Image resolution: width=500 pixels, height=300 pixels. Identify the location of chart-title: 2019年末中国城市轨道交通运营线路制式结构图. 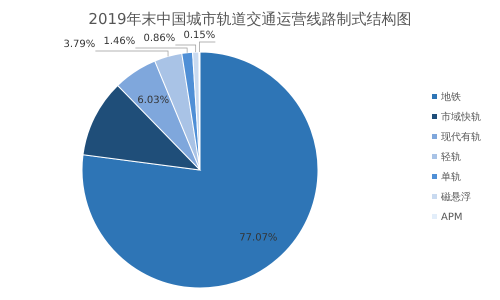
(250, 19).